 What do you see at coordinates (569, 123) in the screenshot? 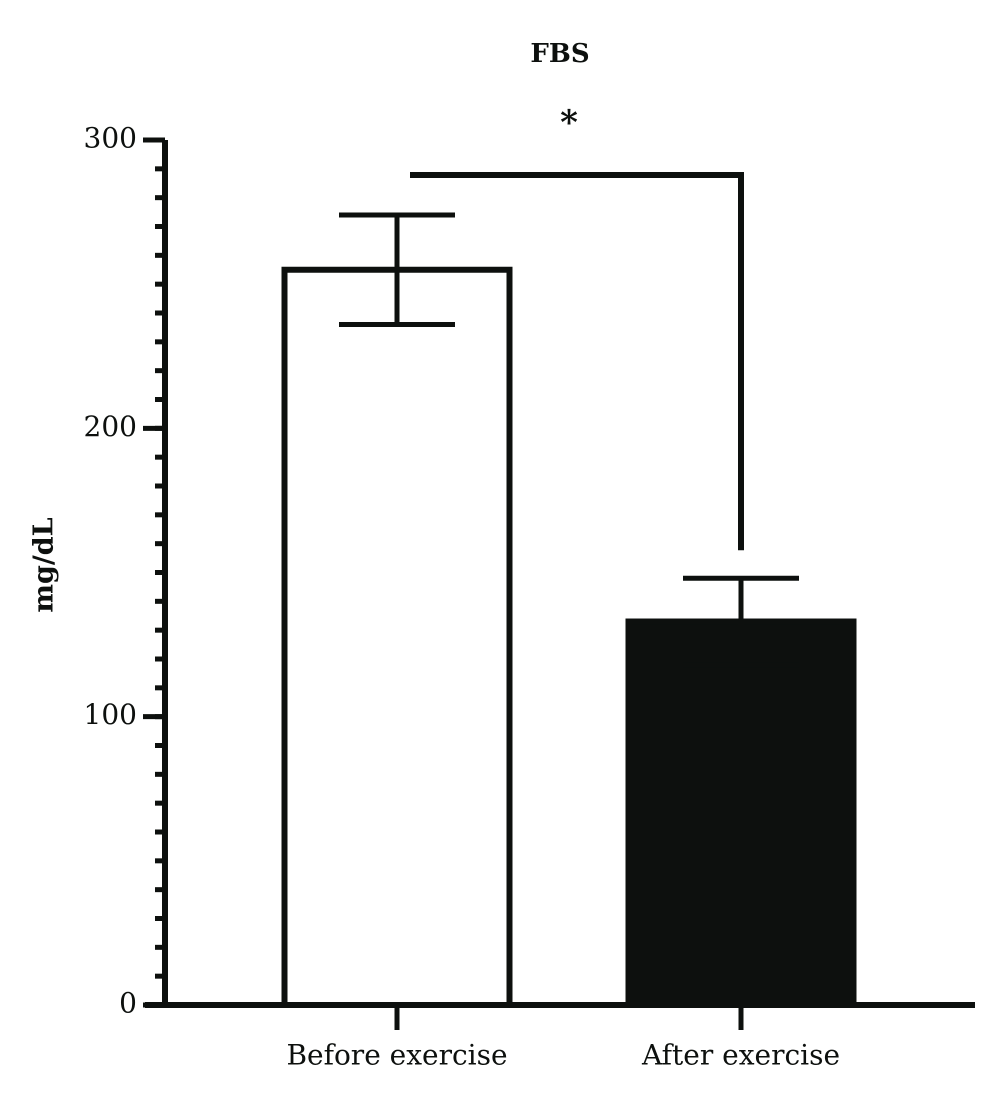
I see `significance-label: *` at bounding box center [569, 123].